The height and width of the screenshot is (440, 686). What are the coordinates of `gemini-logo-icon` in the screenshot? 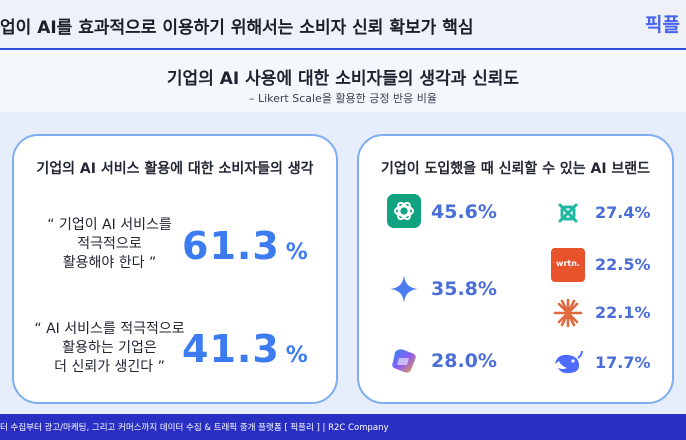 It's located at (404, 289).